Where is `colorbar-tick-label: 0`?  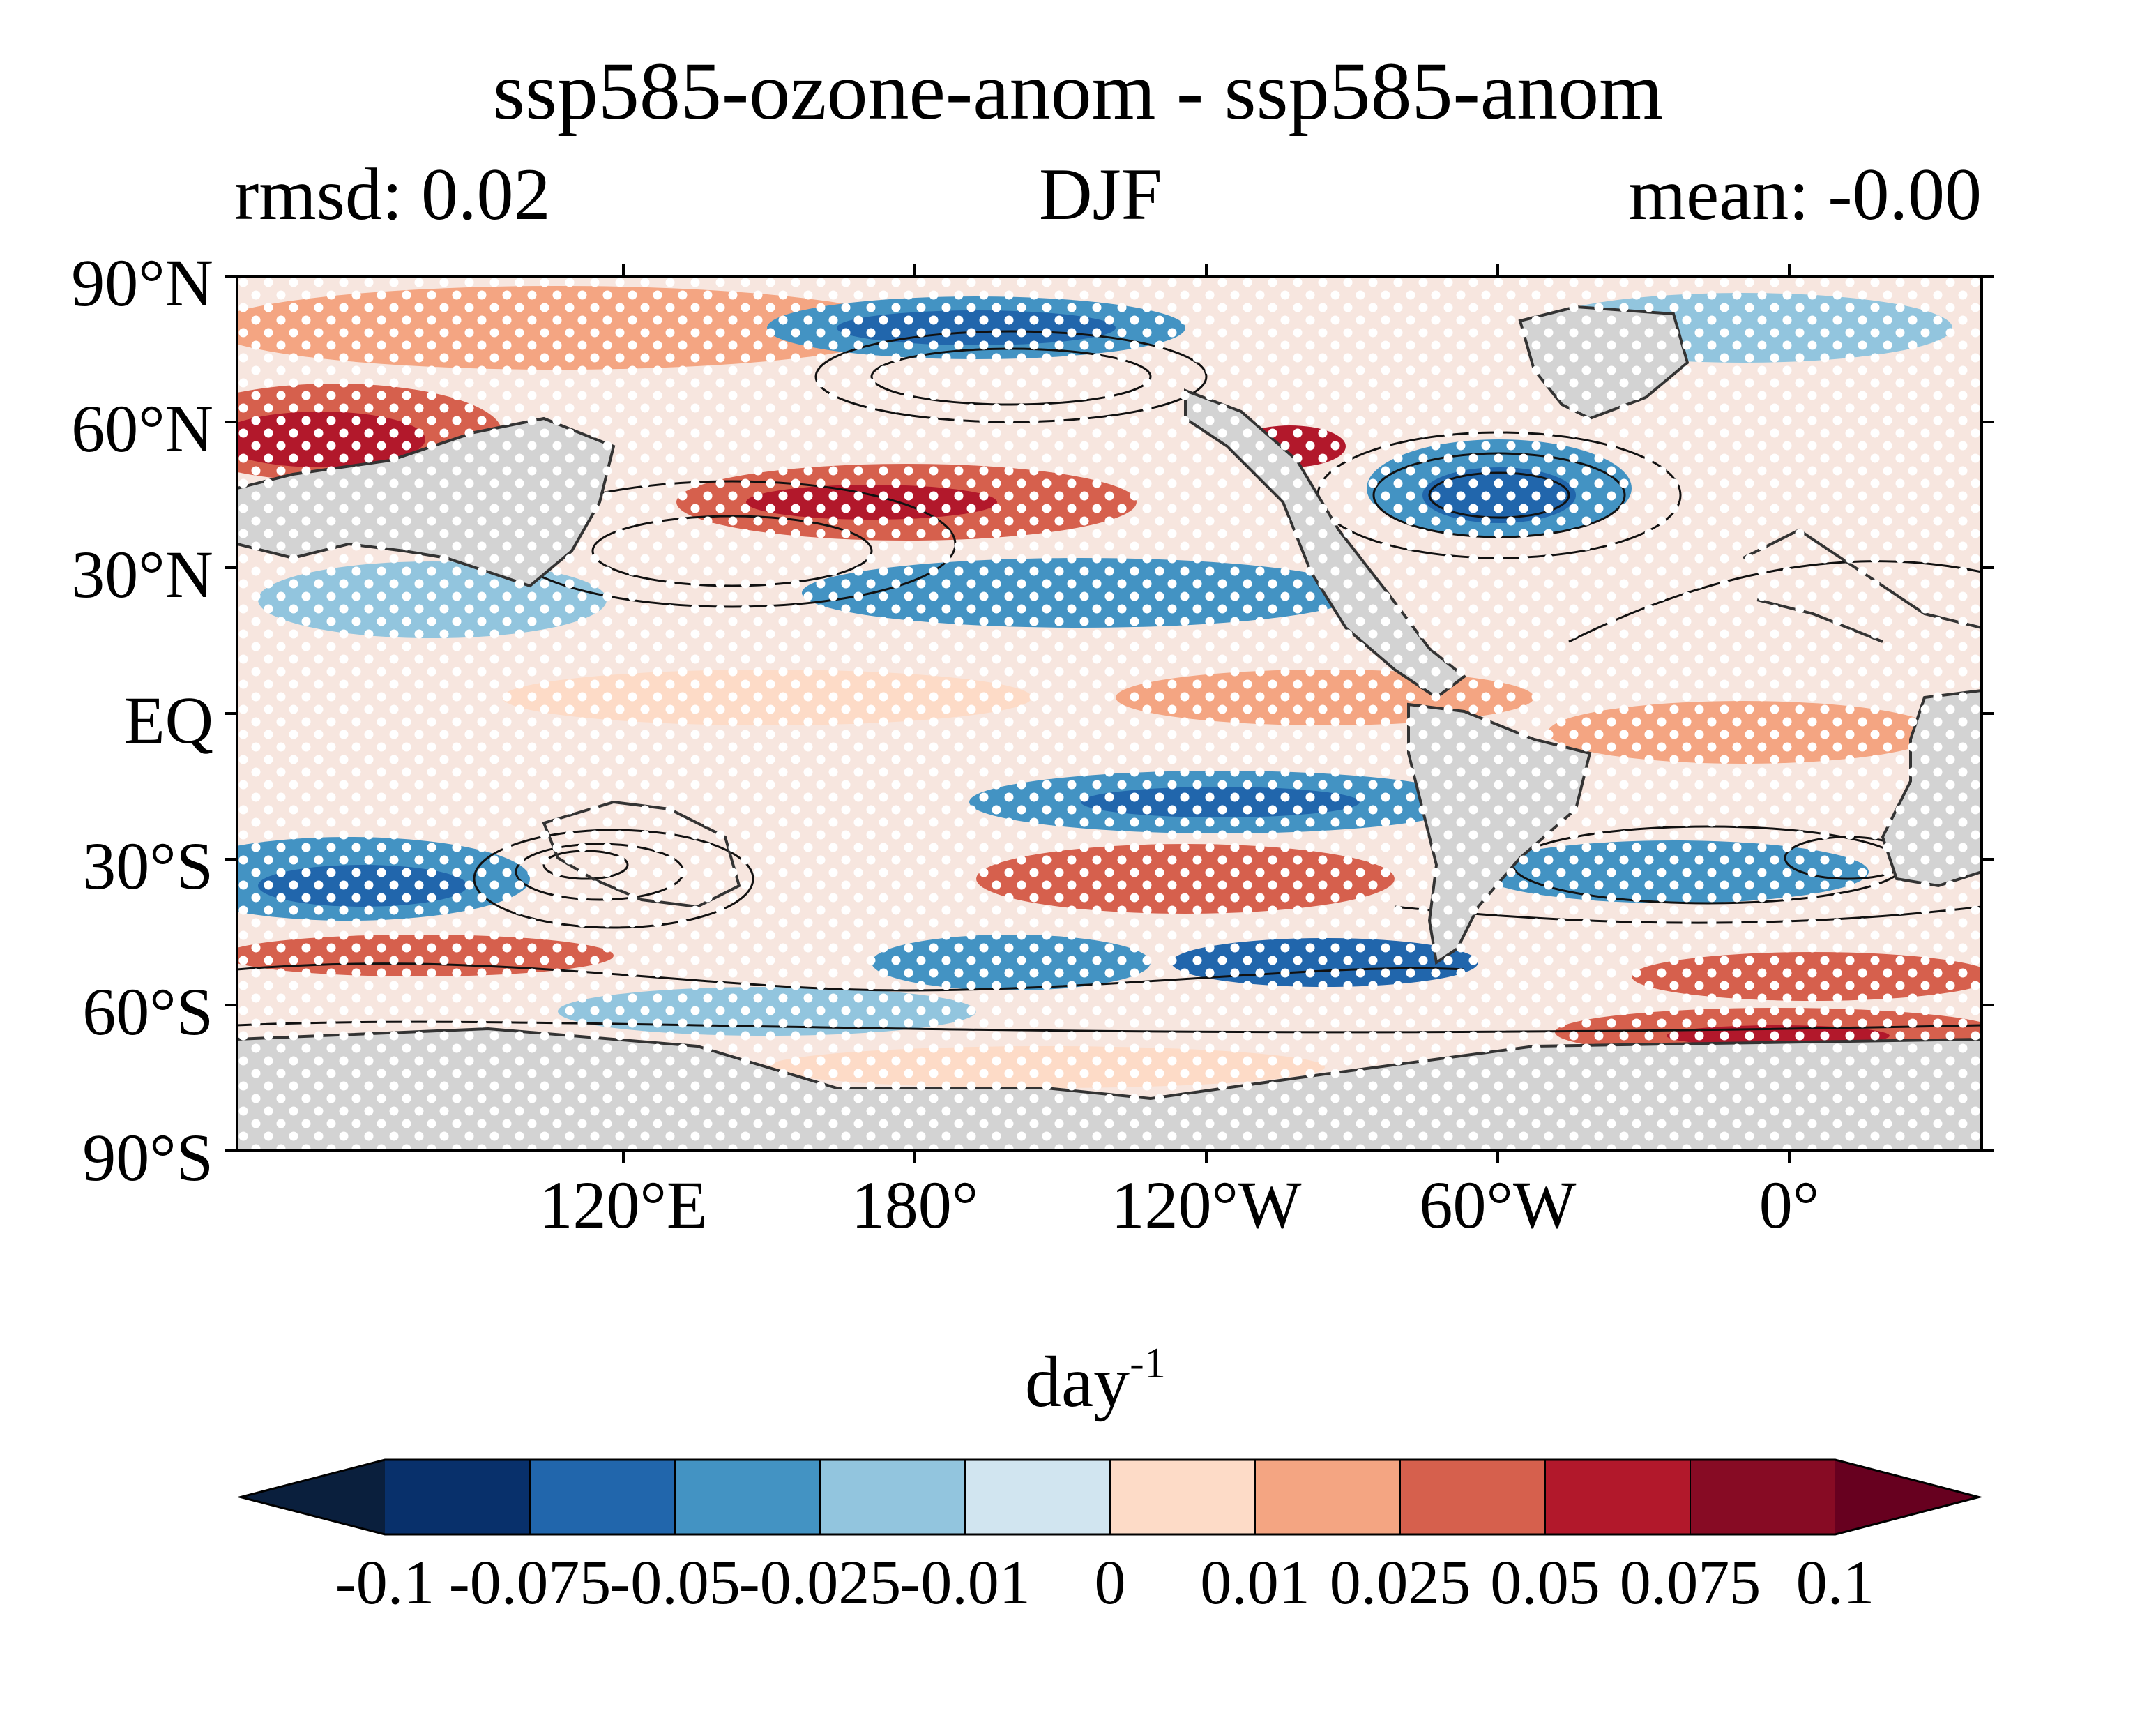 colorbar-tick-label: 0 is located at coordinates (1110, 1582).